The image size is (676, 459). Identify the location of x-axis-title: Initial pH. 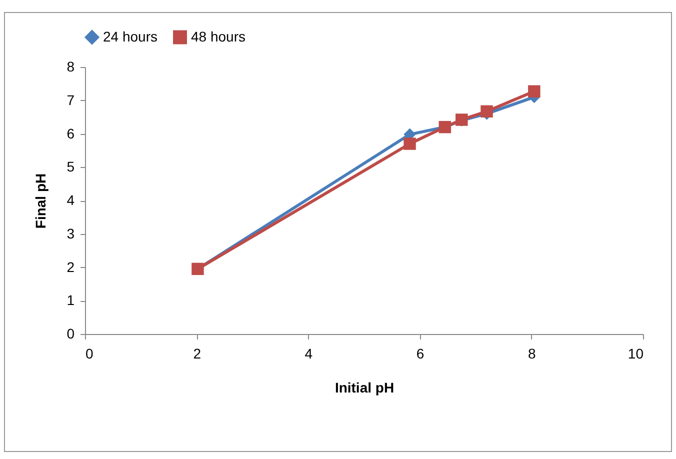
(364, 388).